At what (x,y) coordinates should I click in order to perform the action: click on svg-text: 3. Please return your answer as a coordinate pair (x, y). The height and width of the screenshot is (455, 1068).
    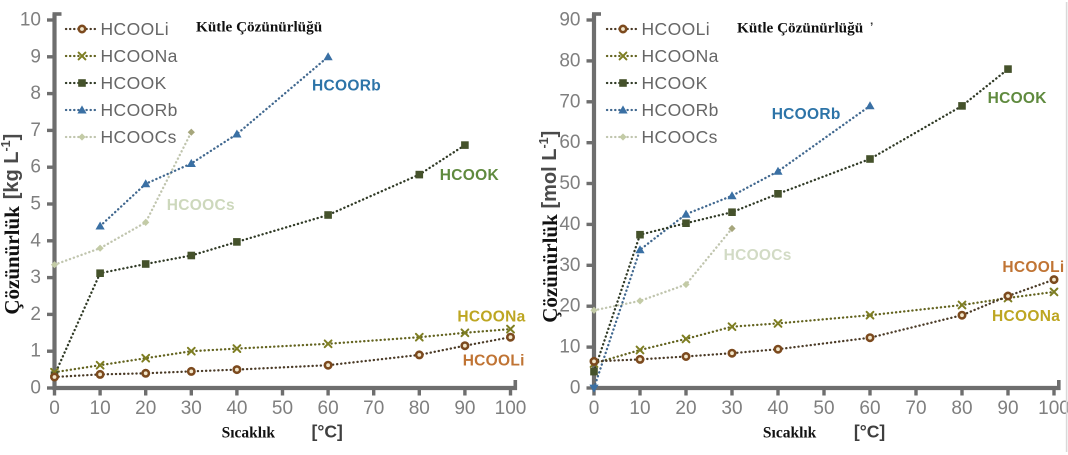
    Looking at the image, I should click on (35, 277).